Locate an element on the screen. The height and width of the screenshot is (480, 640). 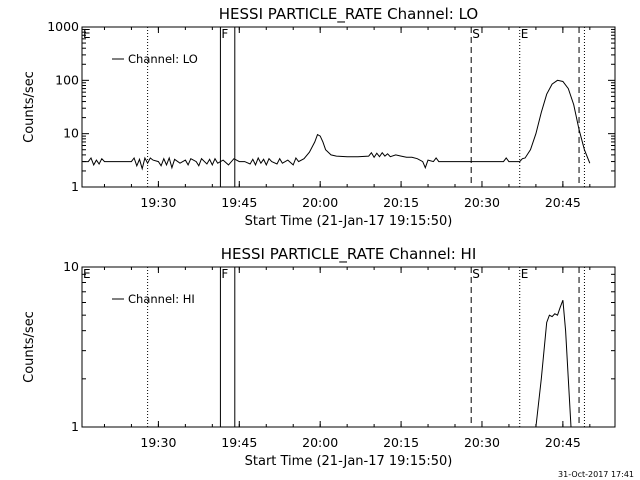
legend-label: Channel: LO is located at coordinates (163, 59).